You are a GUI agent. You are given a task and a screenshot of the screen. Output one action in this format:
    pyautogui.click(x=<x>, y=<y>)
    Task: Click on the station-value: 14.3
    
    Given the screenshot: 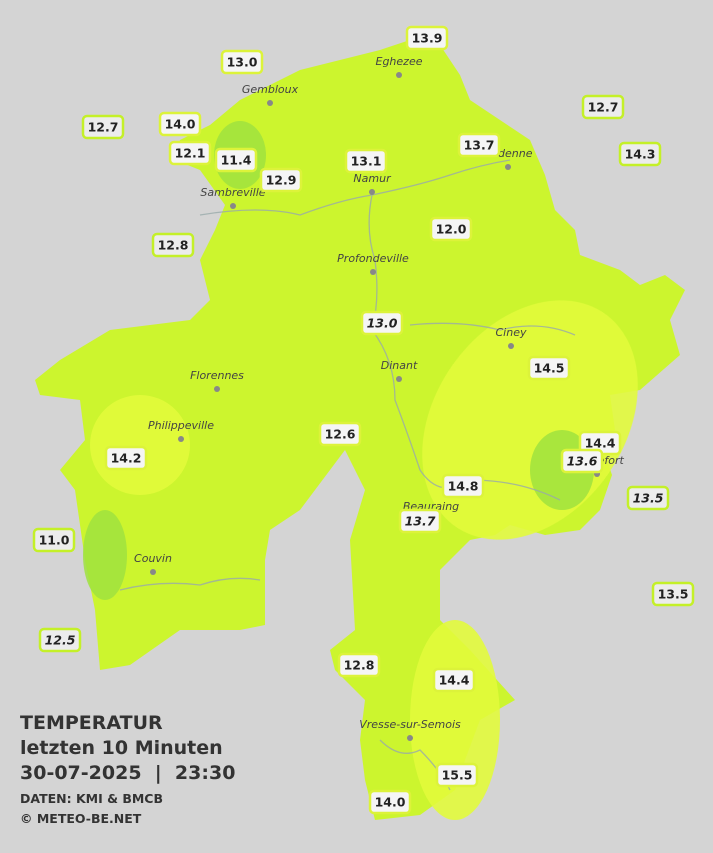 What is the action you would take?
    pyautogui.click(x=640, y=154)
    